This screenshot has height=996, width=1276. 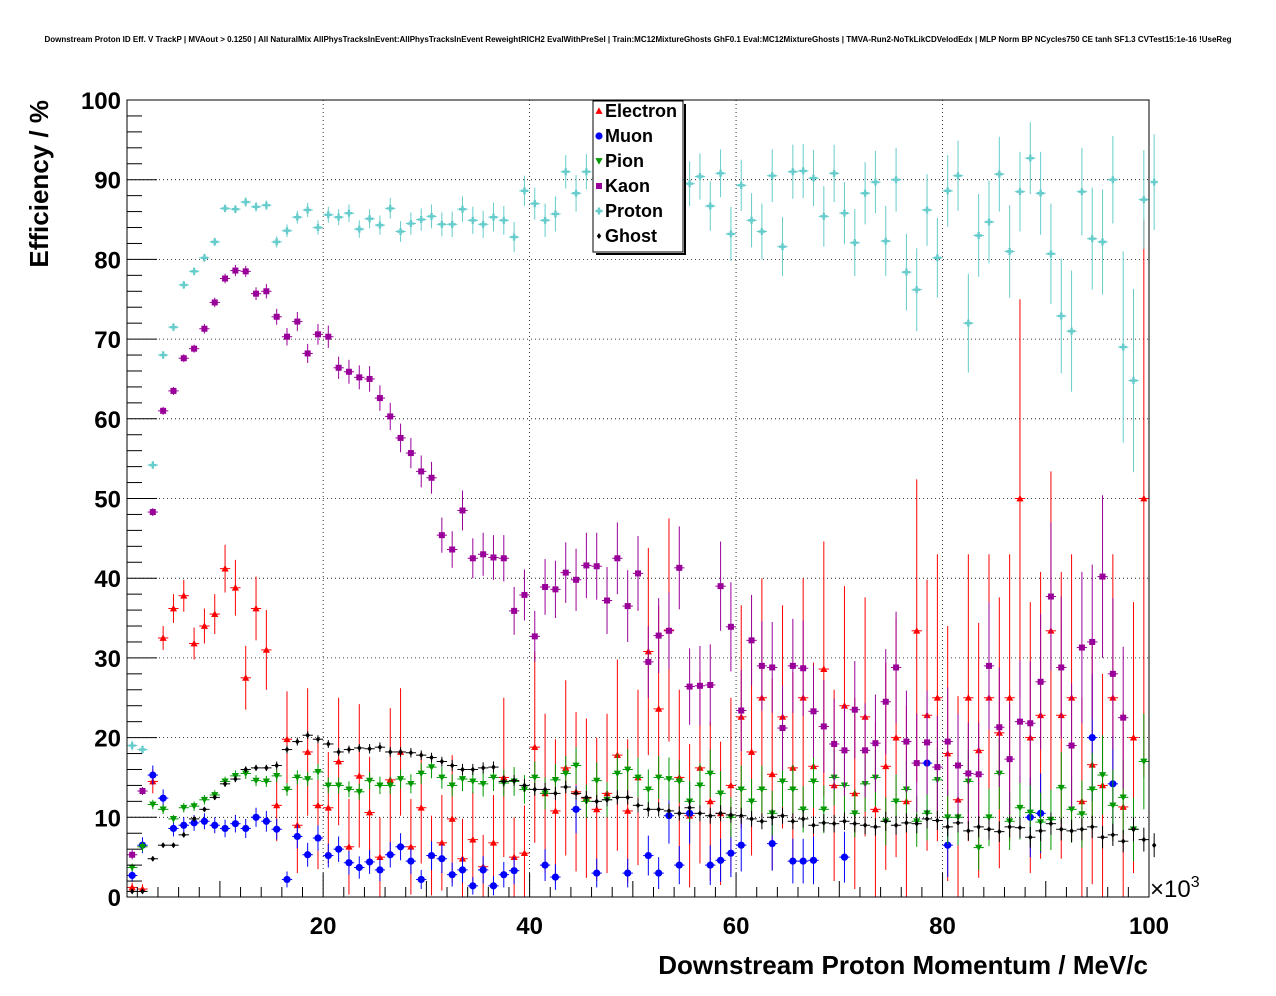 I want to click on y-tick-label: 60, so click(x=107, y=420).